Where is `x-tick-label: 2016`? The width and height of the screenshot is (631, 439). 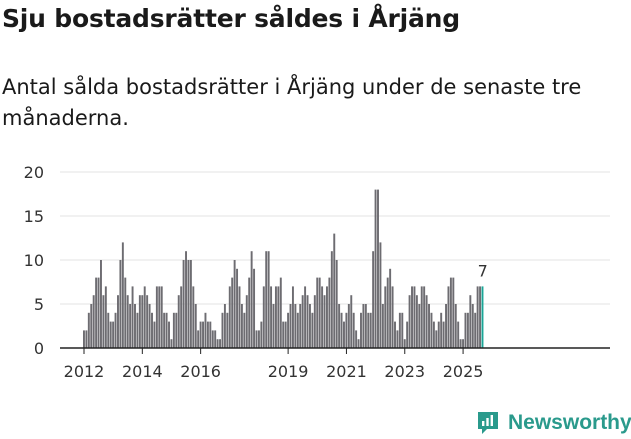 x-tick-label: 2016 is located at coordinates (200, 371).